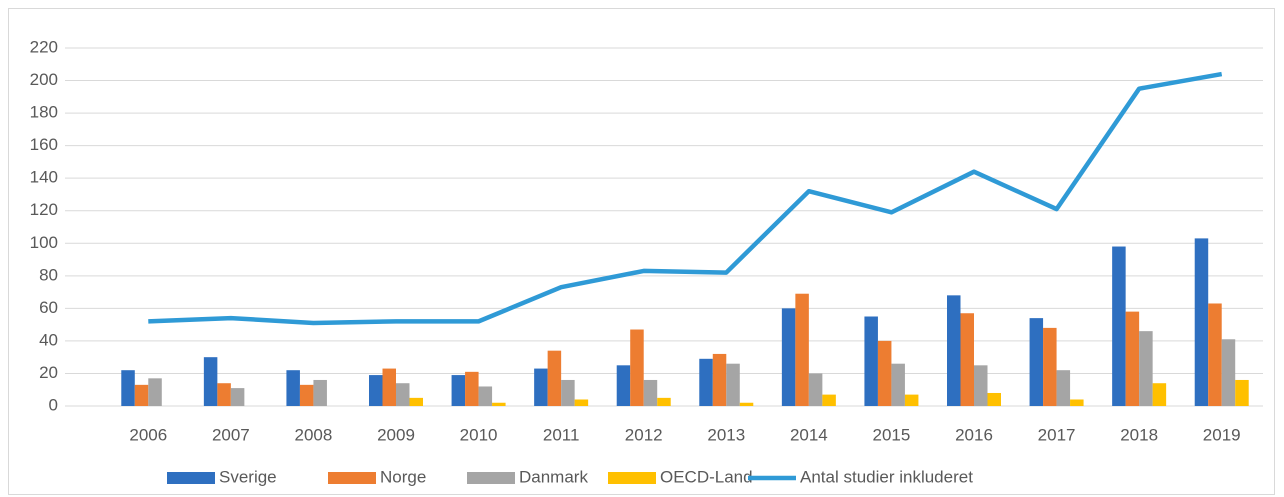 This screenshot has width=1284, height=497. Describe the element at coordinates (403, 476) in the screenshot. I see `legend-label: Norge` at that location.